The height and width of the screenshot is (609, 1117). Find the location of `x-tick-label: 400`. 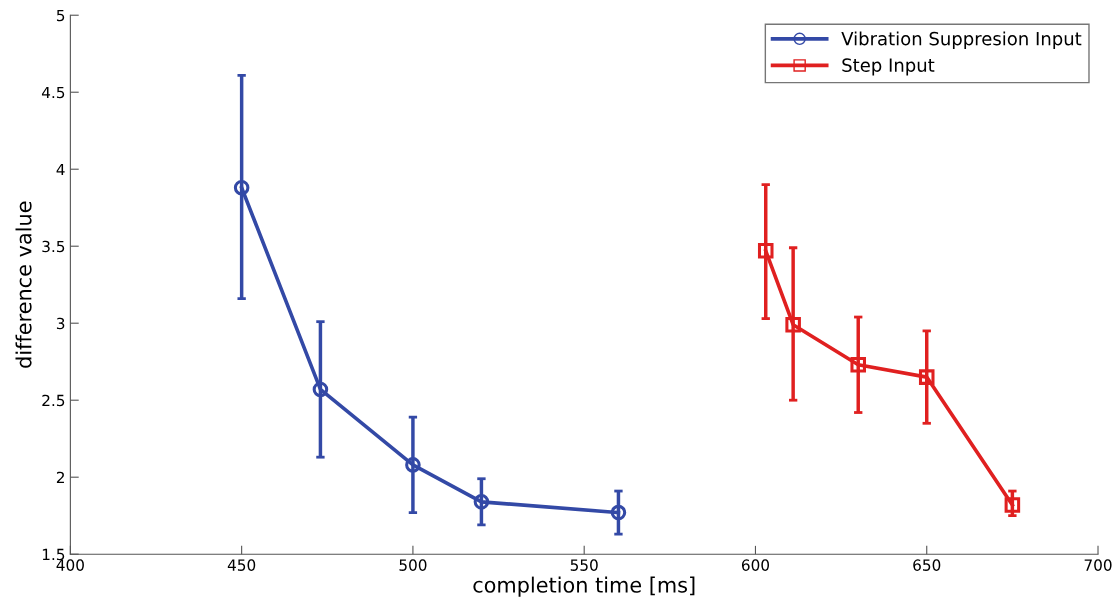

x-tick-label: 400 is located at coordinates (70, 565).